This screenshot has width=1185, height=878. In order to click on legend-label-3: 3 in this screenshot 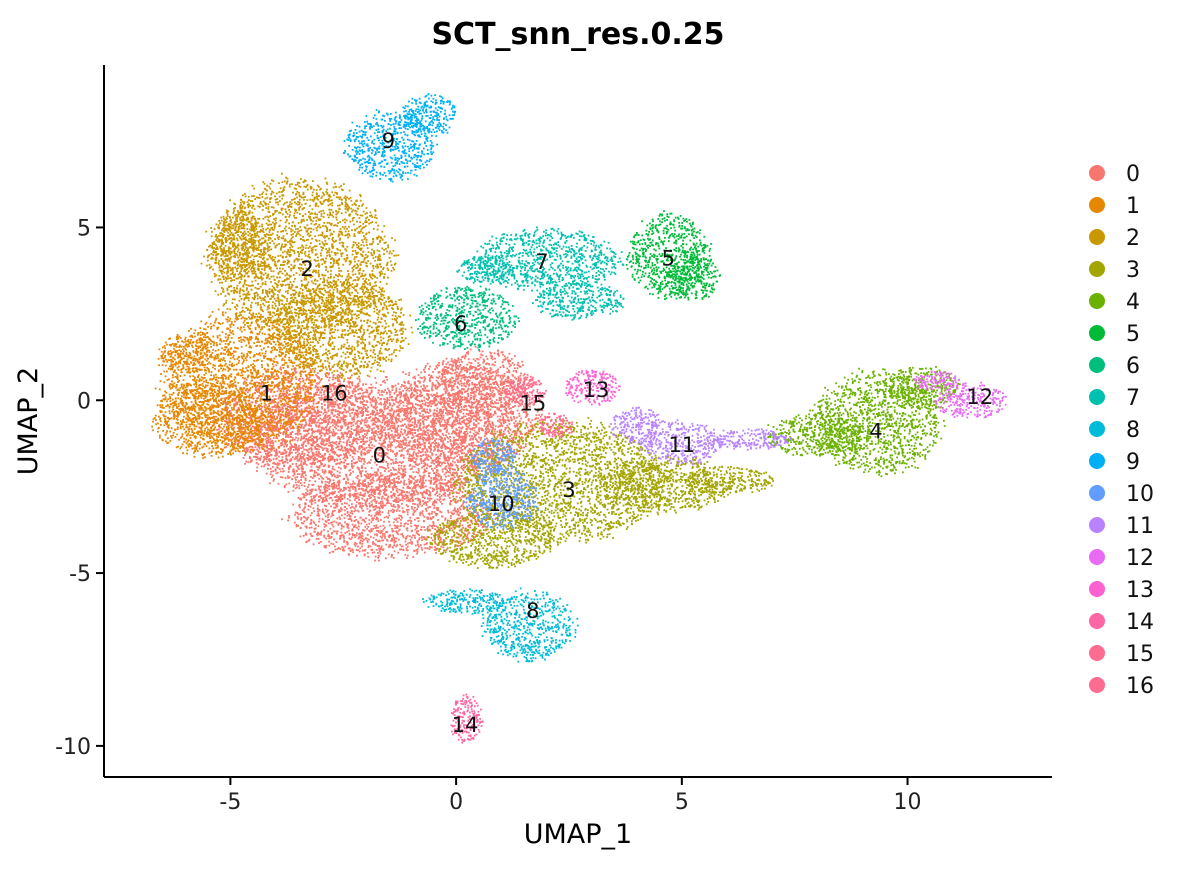, I will do `click(1133, 270)`.